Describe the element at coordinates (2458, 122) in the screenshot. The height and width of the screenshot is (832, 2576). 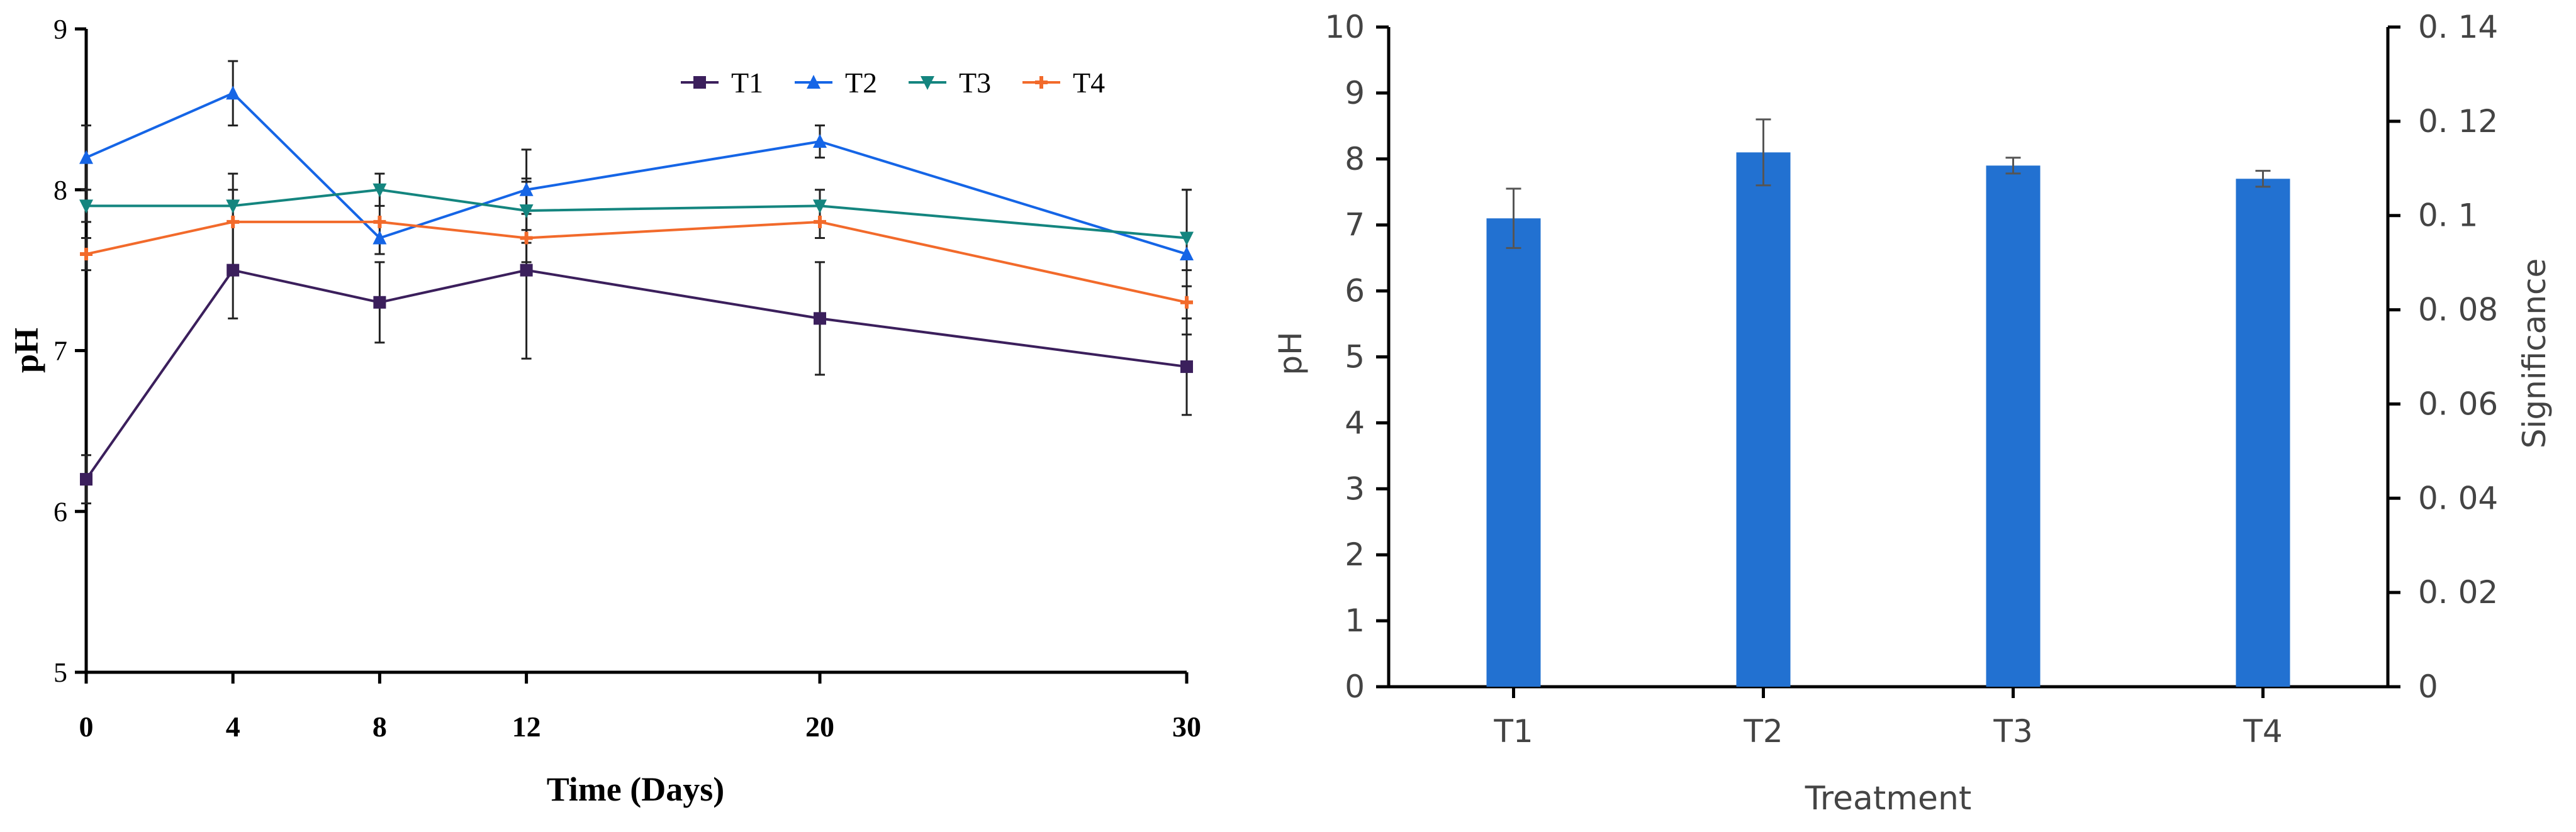
I see `y2-tick-label: 0. 12` at that location.